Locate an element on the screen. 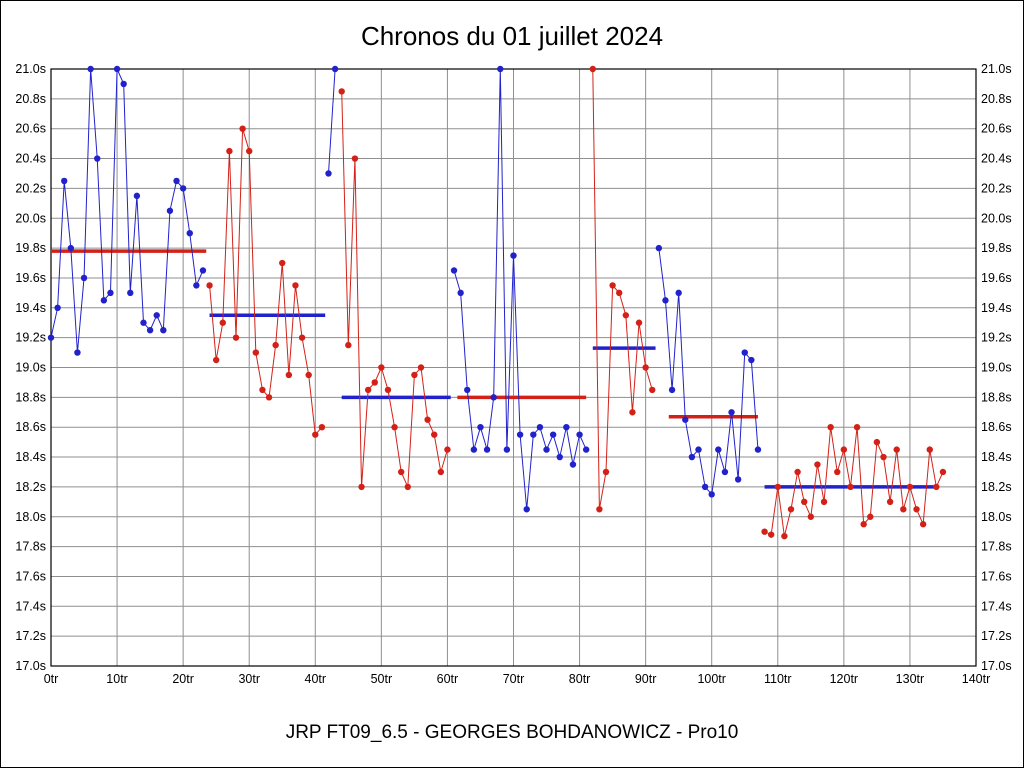  y-tick-label-left: 19.4s is located at coordinates (30, 308).